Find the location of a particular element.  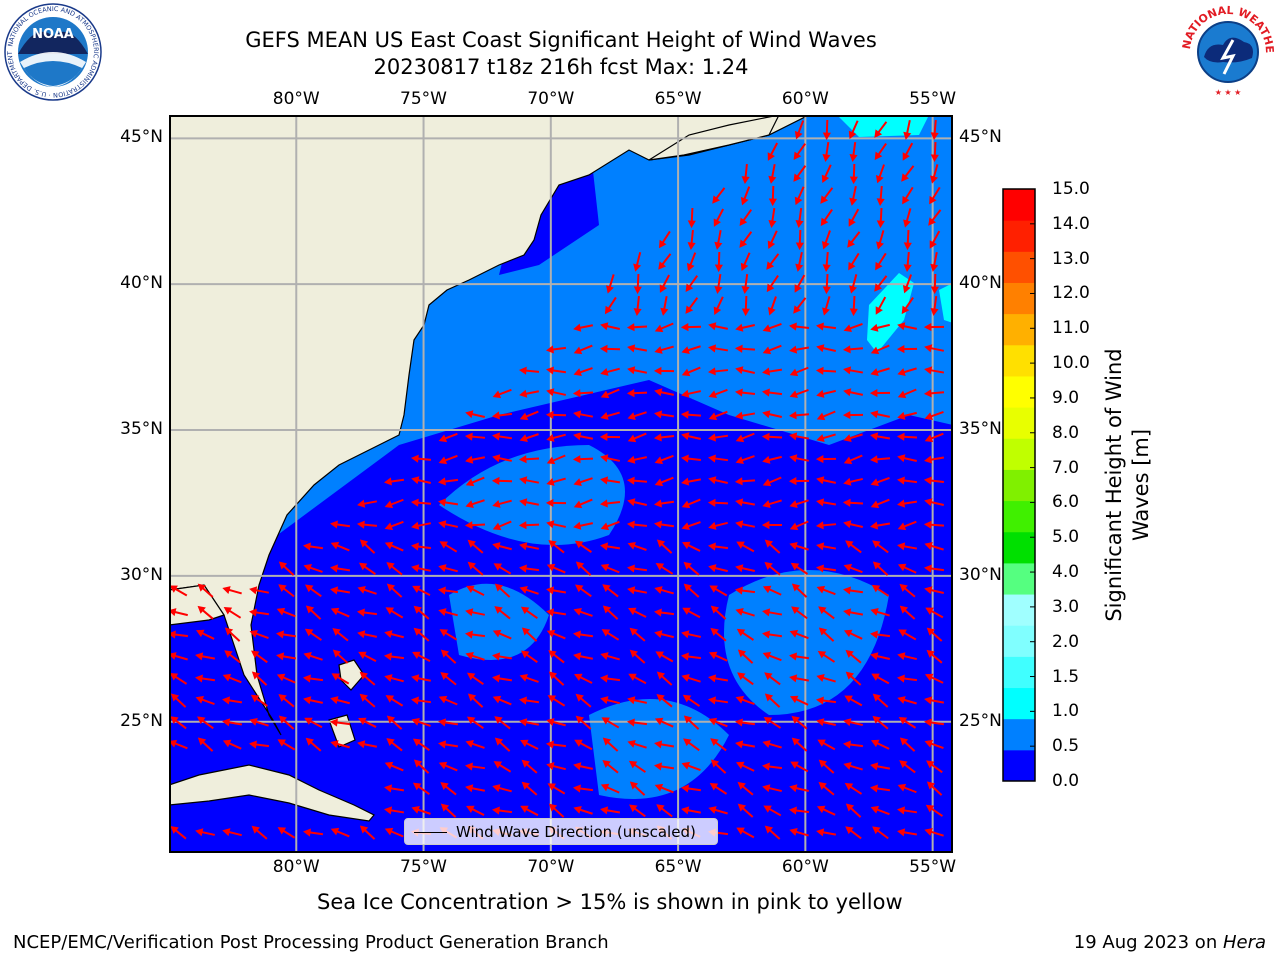

colorbar-tick-label: 1.5 is located at coordinates (1066, 676).